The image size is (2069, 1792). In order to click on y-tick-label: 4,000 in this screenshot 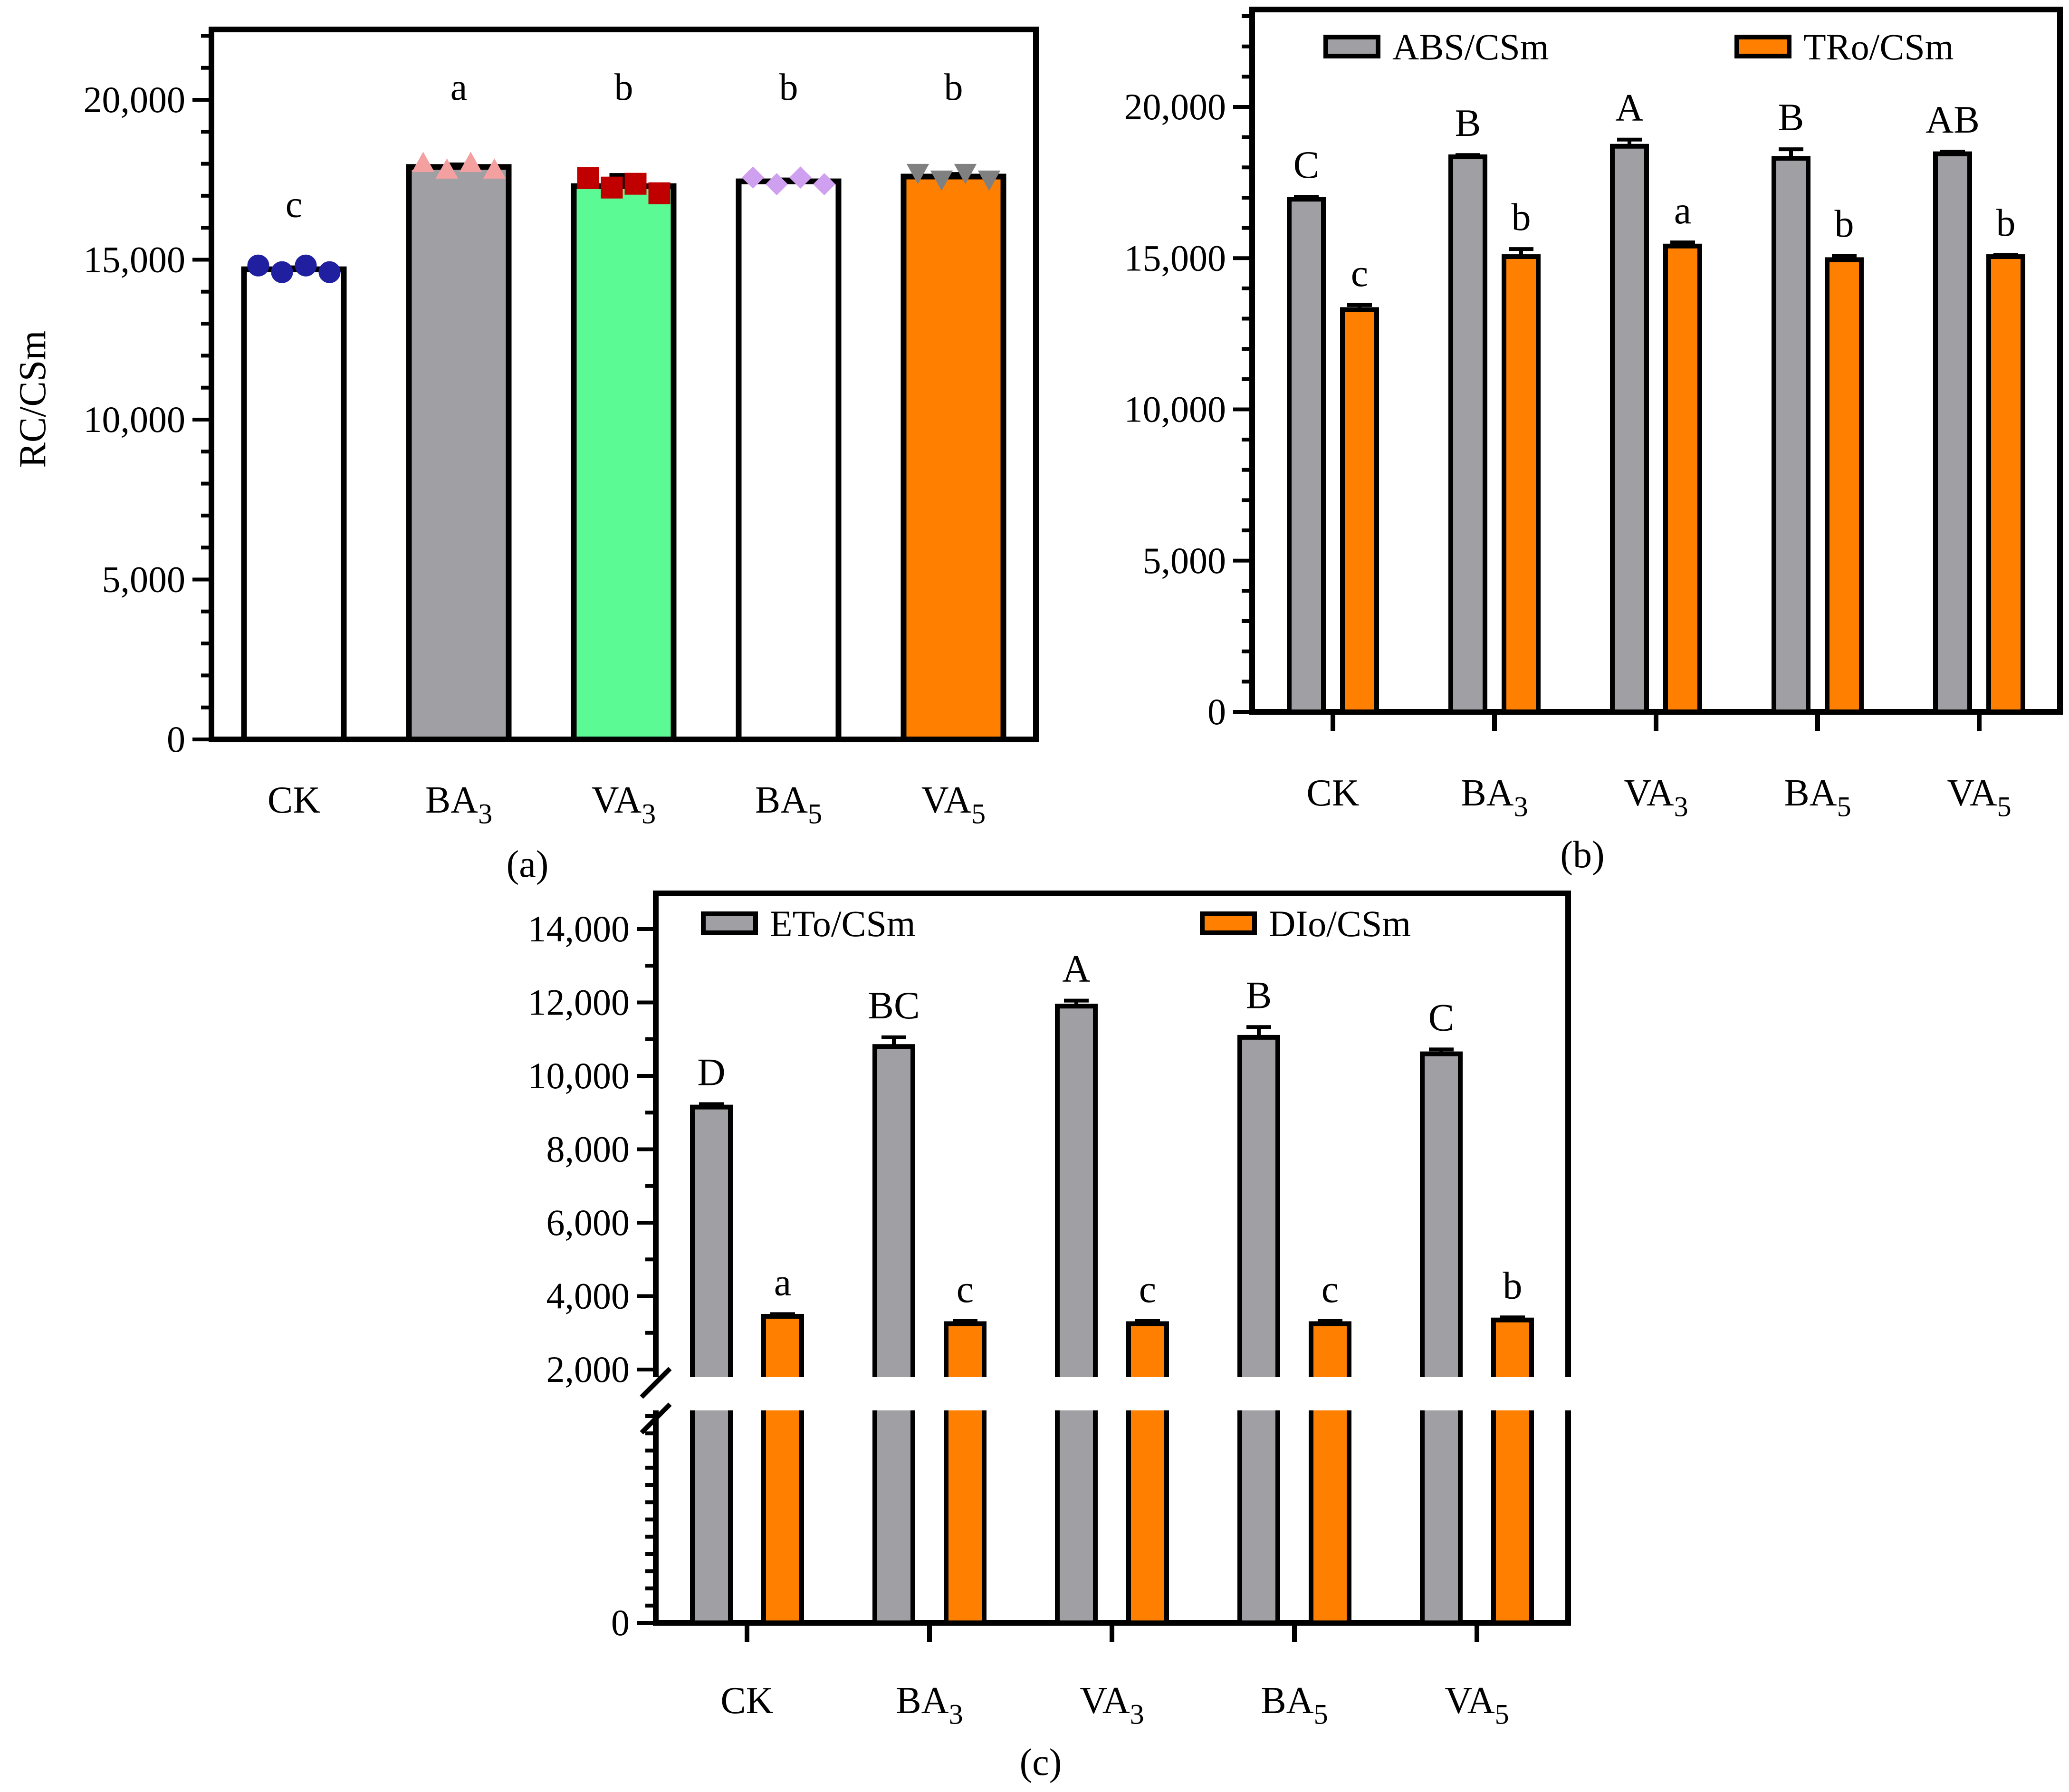, I will do `click(588, 1296)`.